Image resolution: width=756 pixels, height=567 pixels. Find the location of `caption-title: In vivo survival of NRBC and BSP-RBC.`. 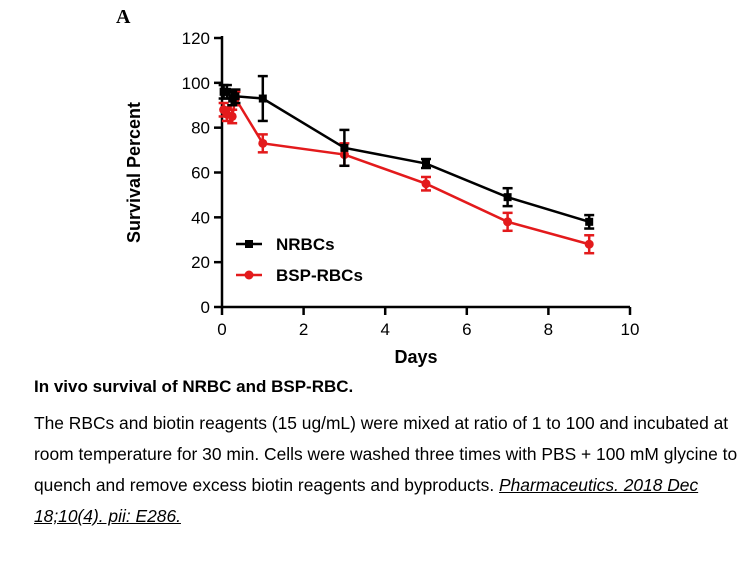

caption-title: In vivo survival of NRBC and BSP-RBC. is located at coordinates (194, 386).